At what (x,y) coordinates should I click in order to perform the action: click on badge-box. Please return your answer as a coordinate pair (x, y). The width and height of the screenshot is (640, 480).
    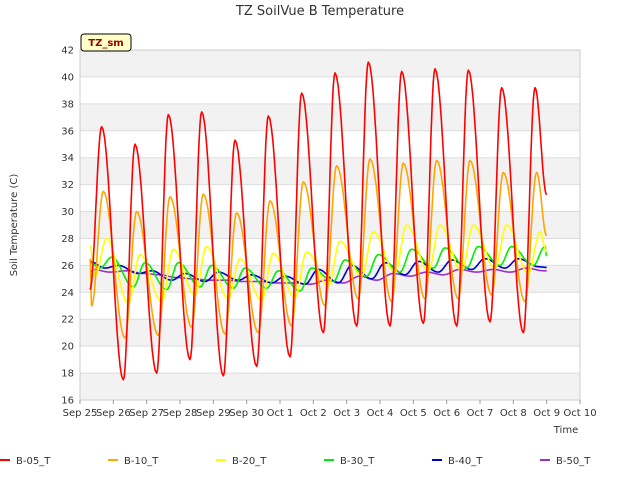
    Looking at the image, I should click on (106, 42).